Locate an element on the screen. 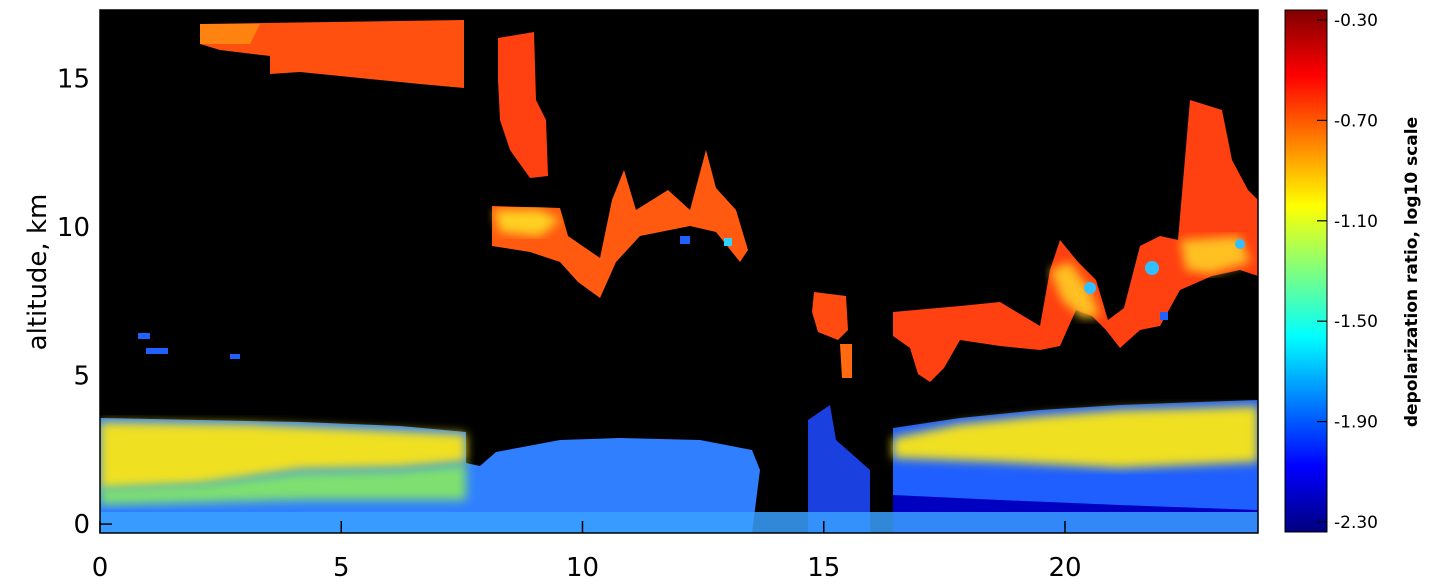 This screenshot has width=1434, height=586. colorbar-tick-label: -0.70 is located at coordinates (1356, 121).